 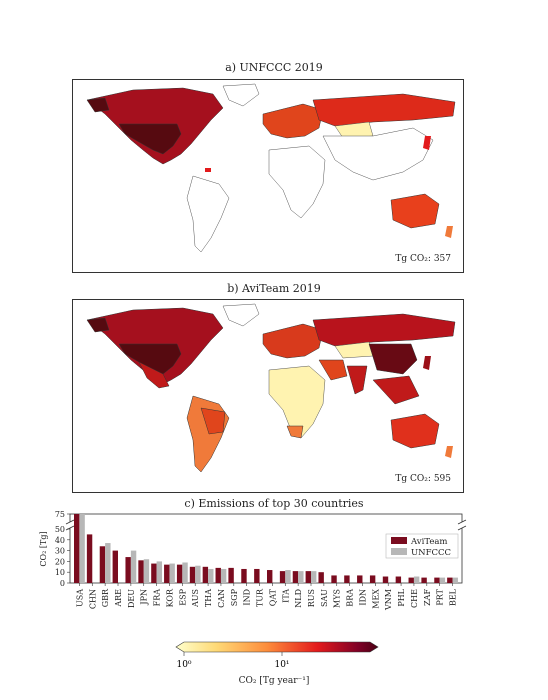 What do you see at coordinates (62, 583) in the screenshot?
I see `y-tick-label: 0` at bounding box center [62, 583].